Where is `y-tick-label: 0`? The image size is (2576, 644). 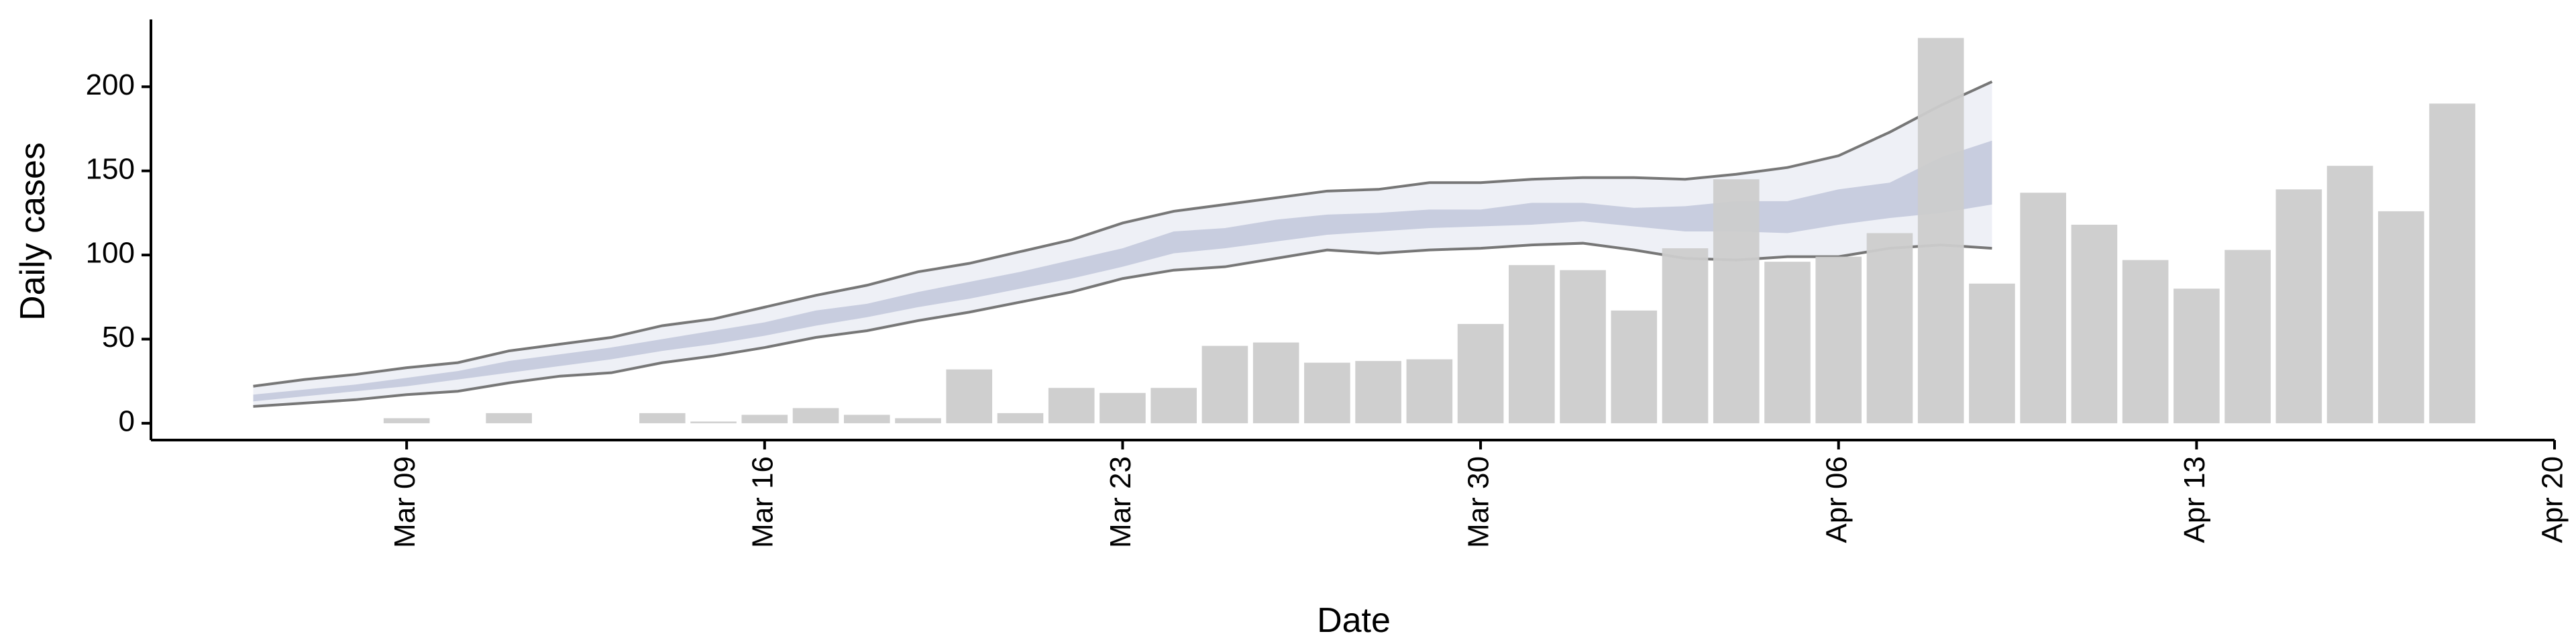
y-tick-label: 0 is located at coordinates (127, 421).